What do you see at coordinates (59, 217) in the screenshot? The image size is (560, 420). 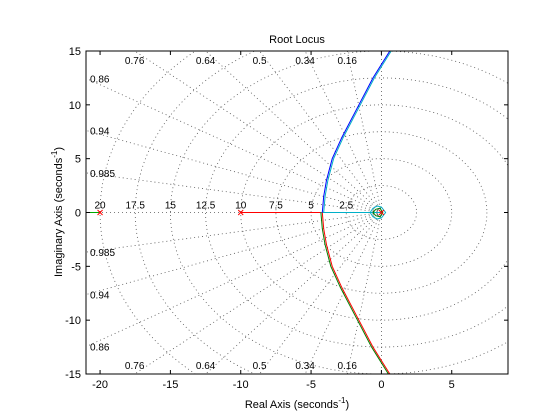 I see `y-axis-label-main: Imaginary Axis (seconds` at bounding box center [59, 217].